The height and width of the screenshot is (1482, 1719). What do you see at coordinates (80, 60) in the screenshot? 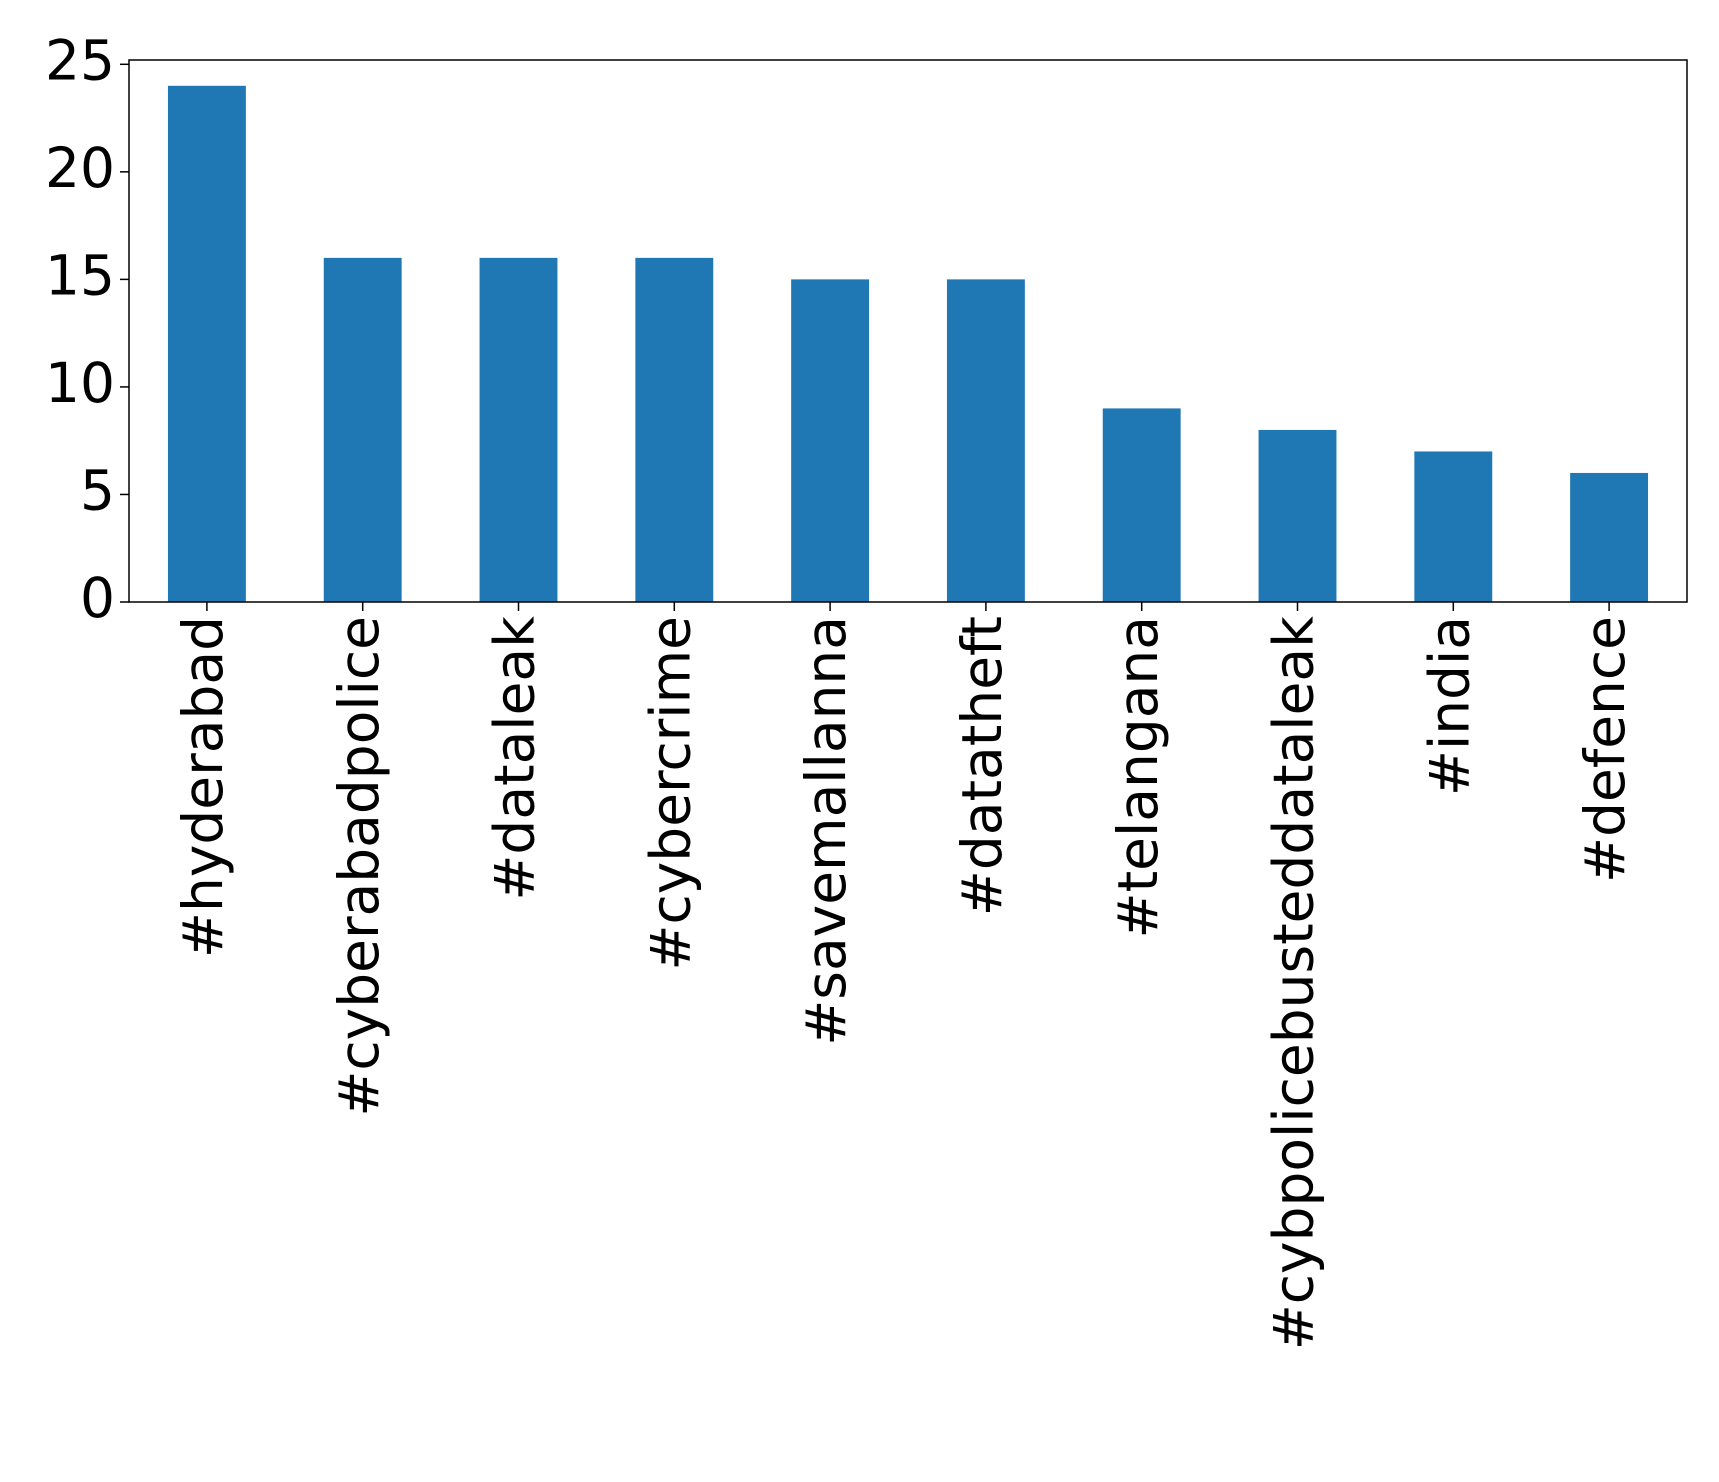
I see `y-tick-label: 25` at bounding box center [80, 60].